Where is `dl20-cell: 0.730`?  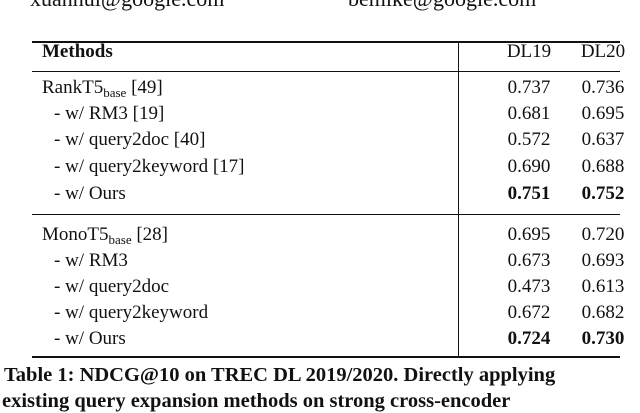
dl20-cell: 0.730 is located at coordinates (603, 338).